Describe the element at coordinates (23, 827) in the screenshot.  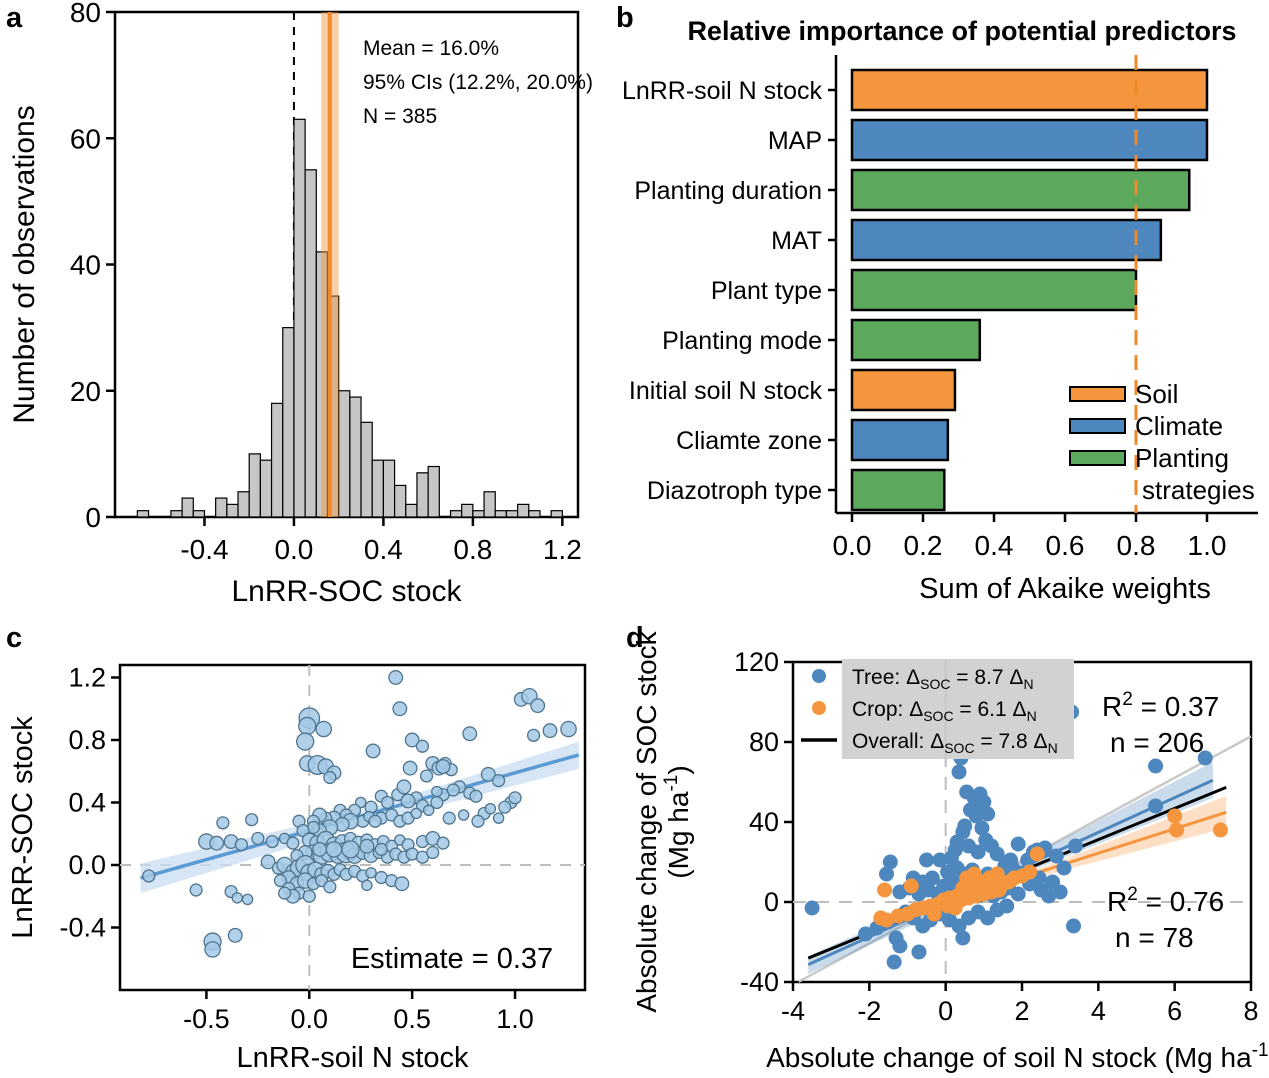
I see `y-axis-label: LnRR-SOC stock` at that location.